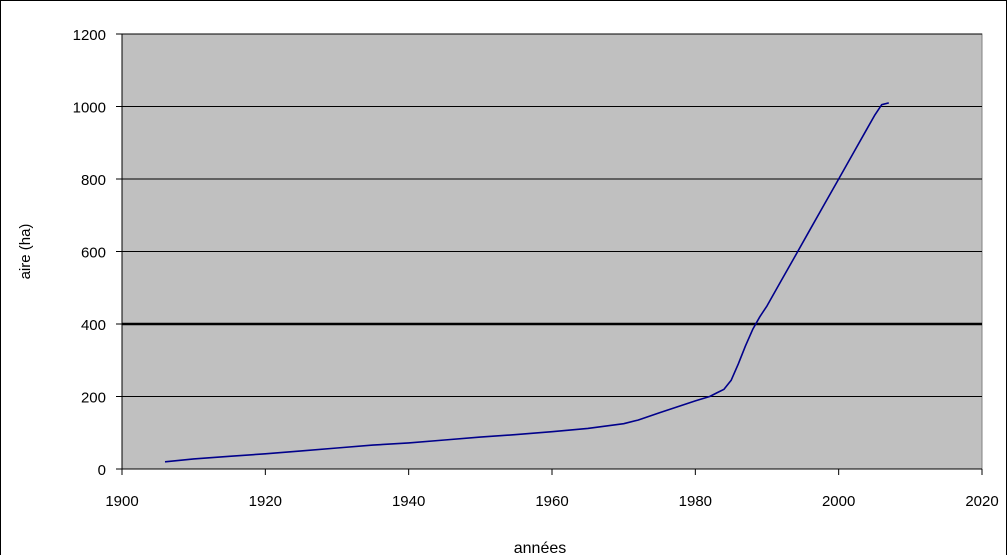 The height and width of the screenshot is (560, 1007). I want to click on y-tick-label-200: 200, so click(93, 398).